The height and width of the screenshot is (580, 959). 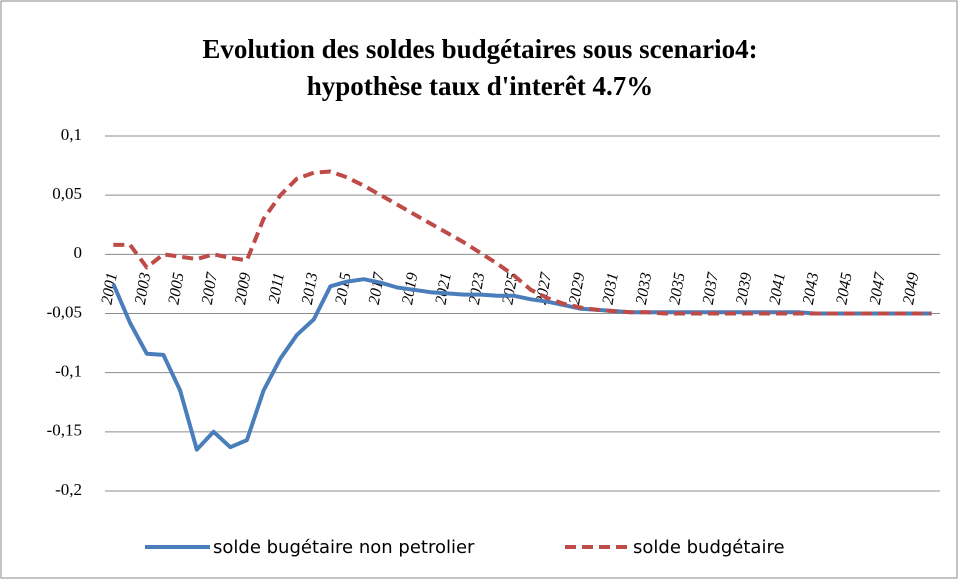 I want to click on x-tick-label: 2041, so click(x=778, y=288).